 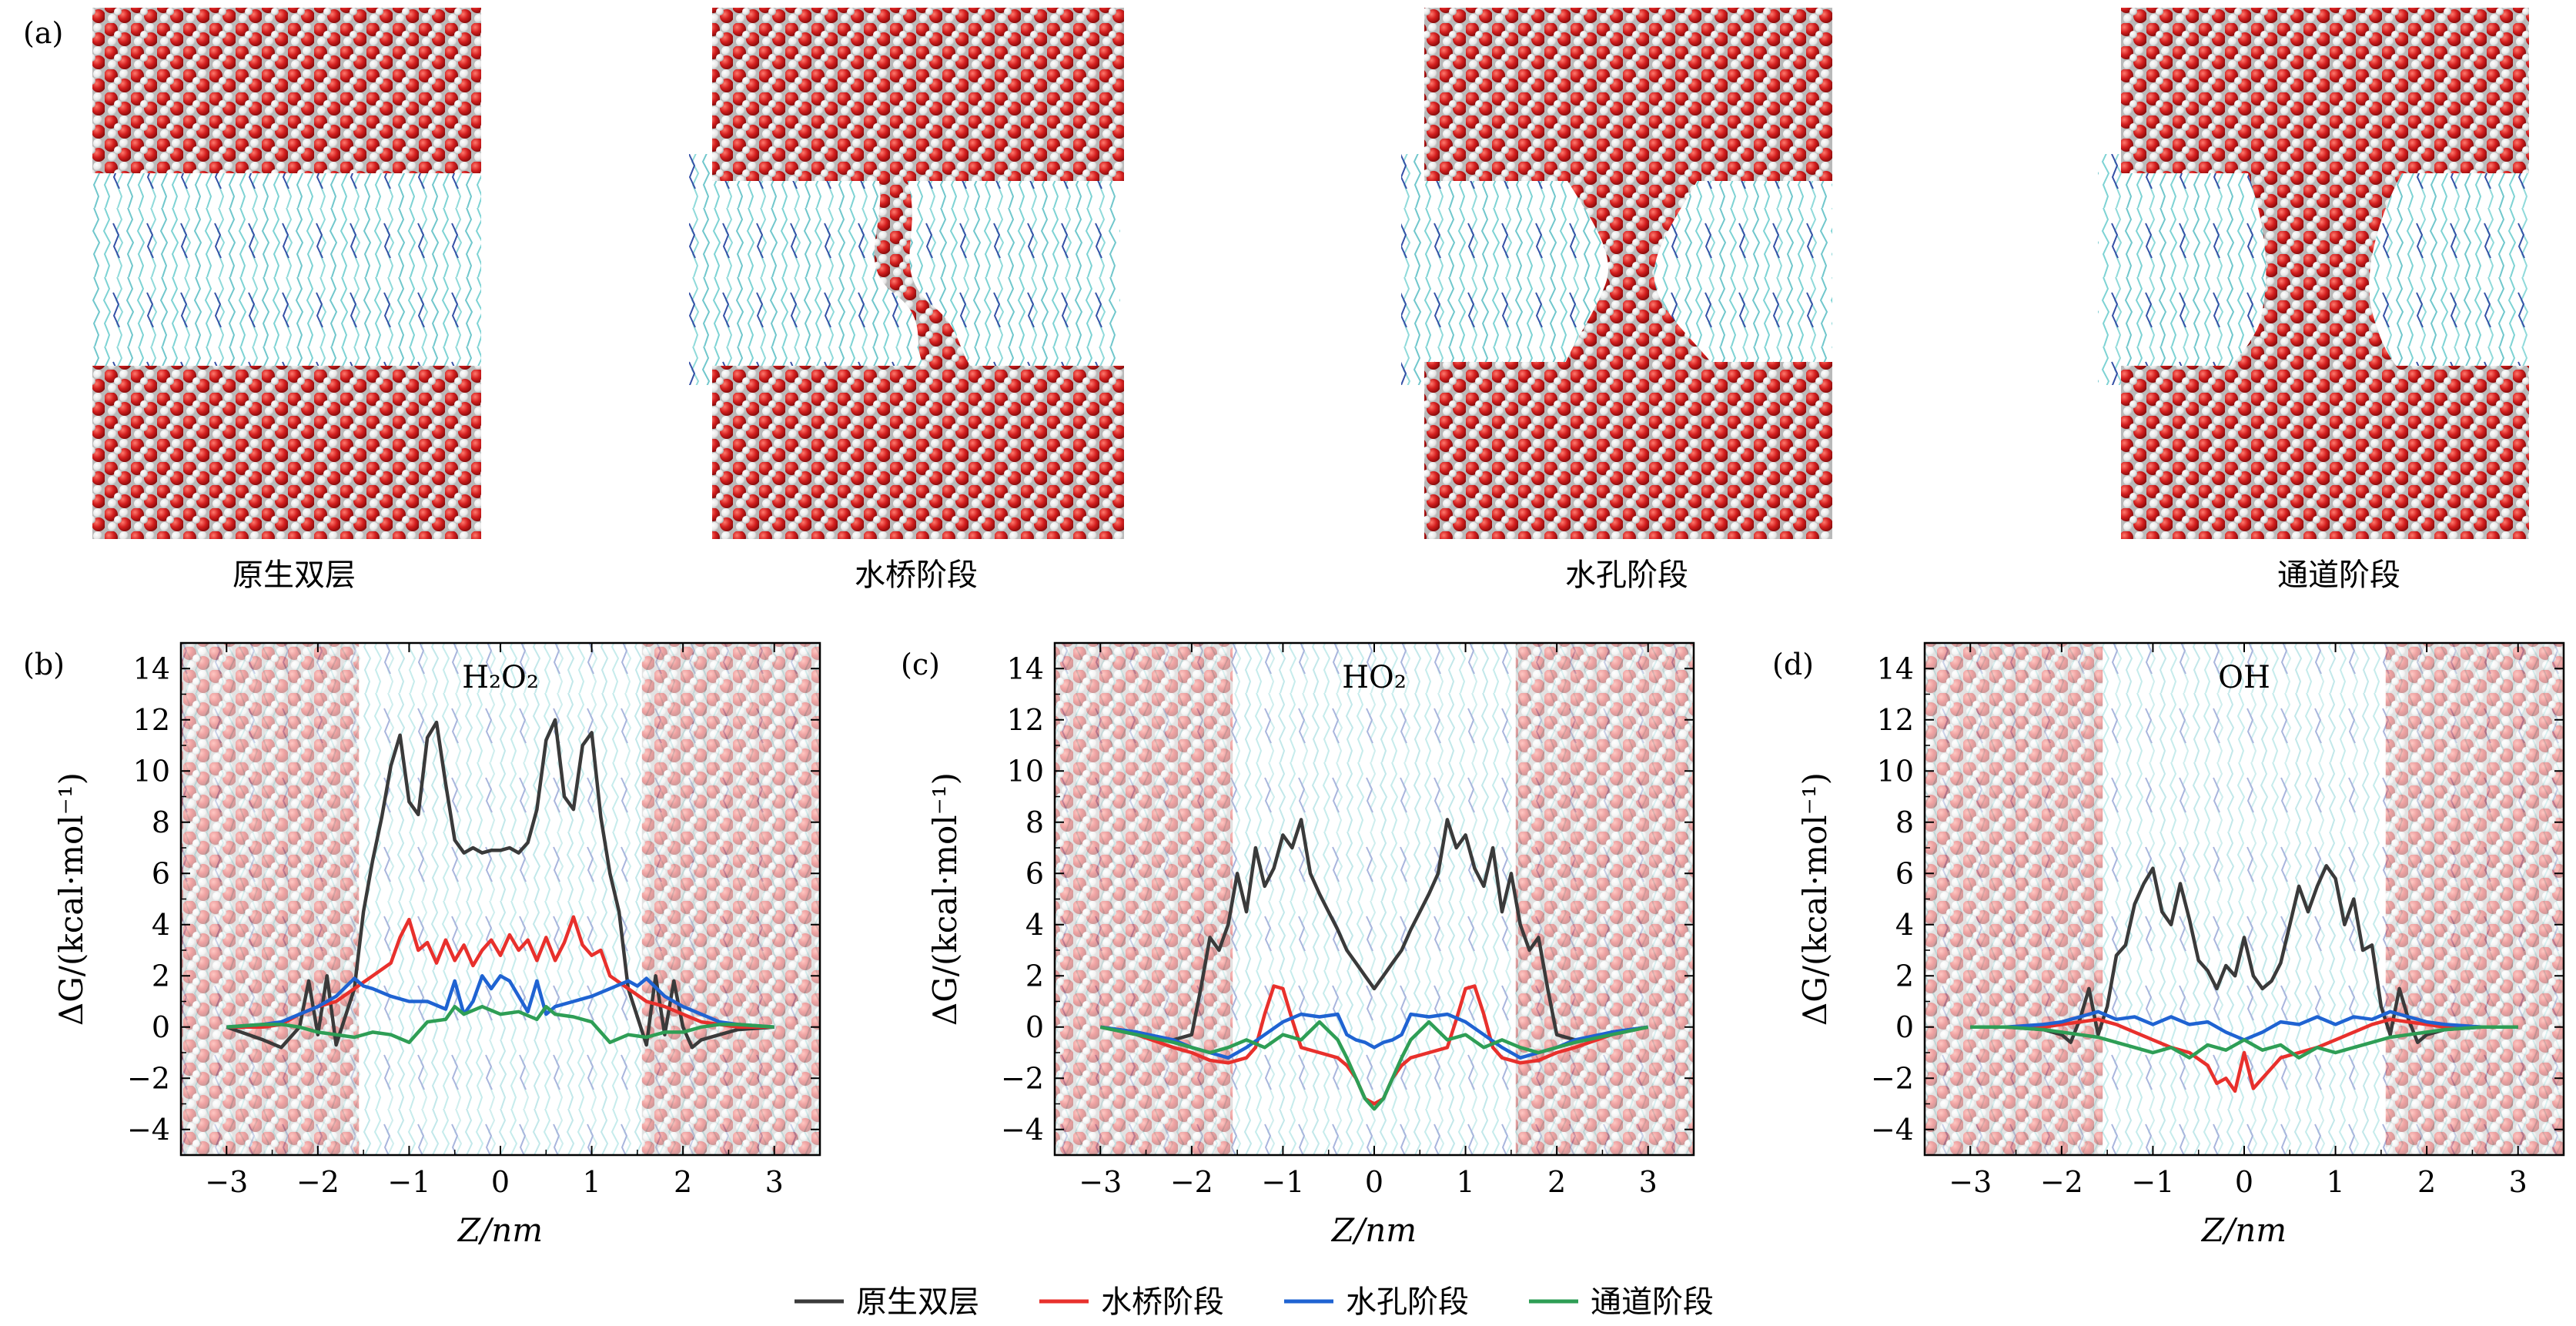 What do you see at coordinates (286, 269) in the screenshot?
I see `lipid-region` at bounding box center [286, 269].